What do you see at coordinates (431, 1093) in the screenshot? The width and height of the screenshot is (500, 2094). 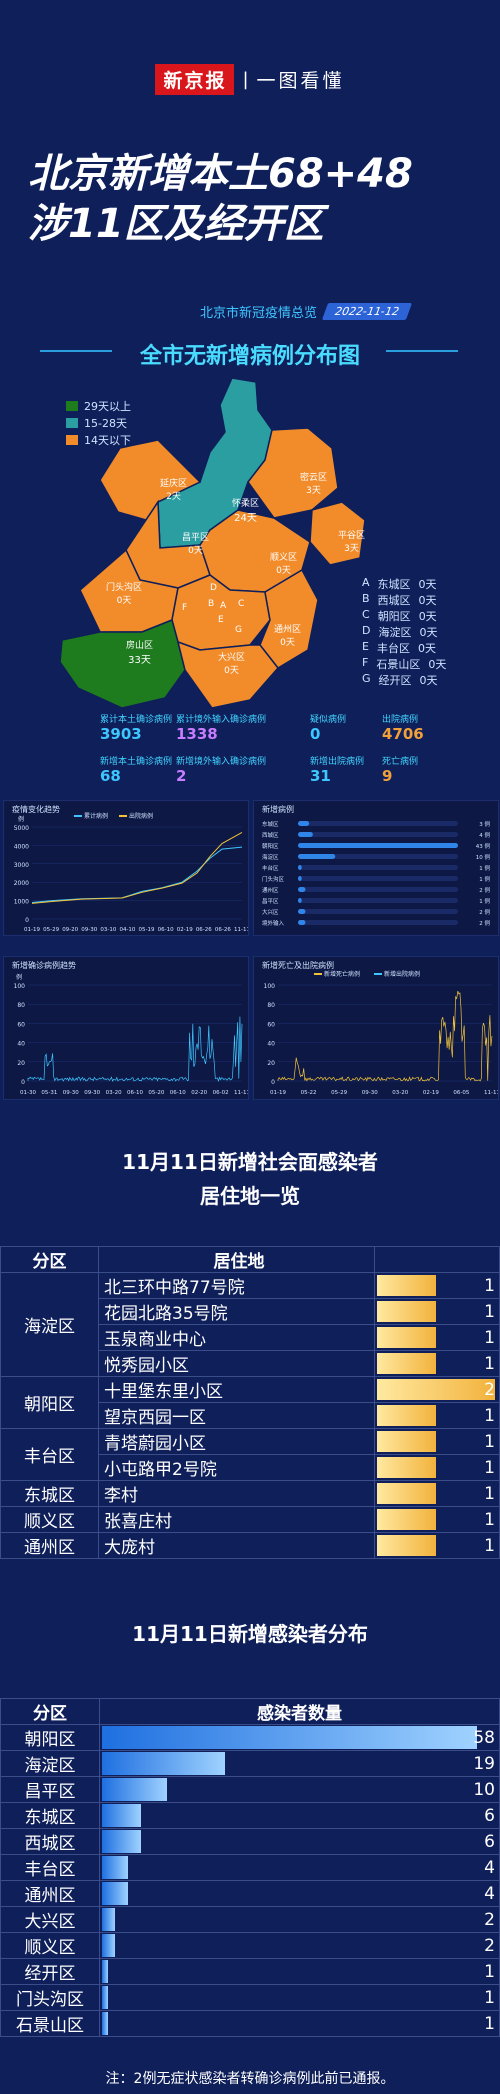 I see `x-tick-label: 02-19` at bounding box center [431, 1093].